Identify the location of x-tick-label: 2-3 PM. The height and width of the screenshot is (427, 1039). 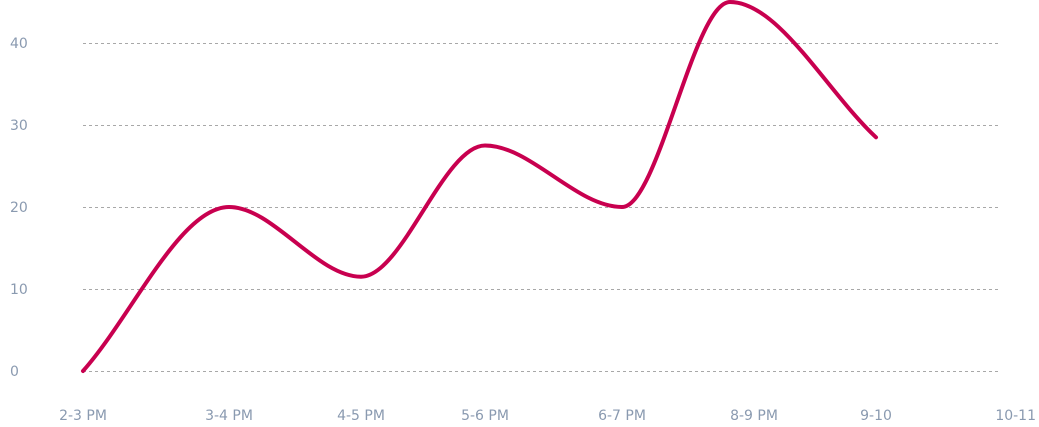
(83, 416).